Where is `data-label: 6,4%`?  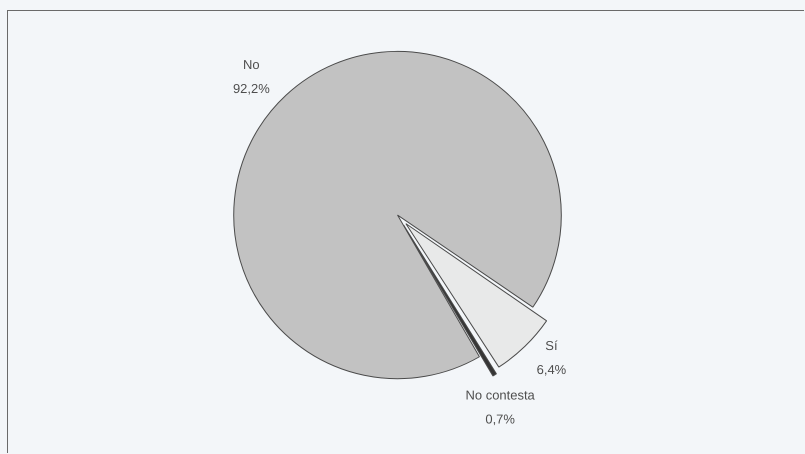
data-label: 6,4% is located at coordinates (551, 369).